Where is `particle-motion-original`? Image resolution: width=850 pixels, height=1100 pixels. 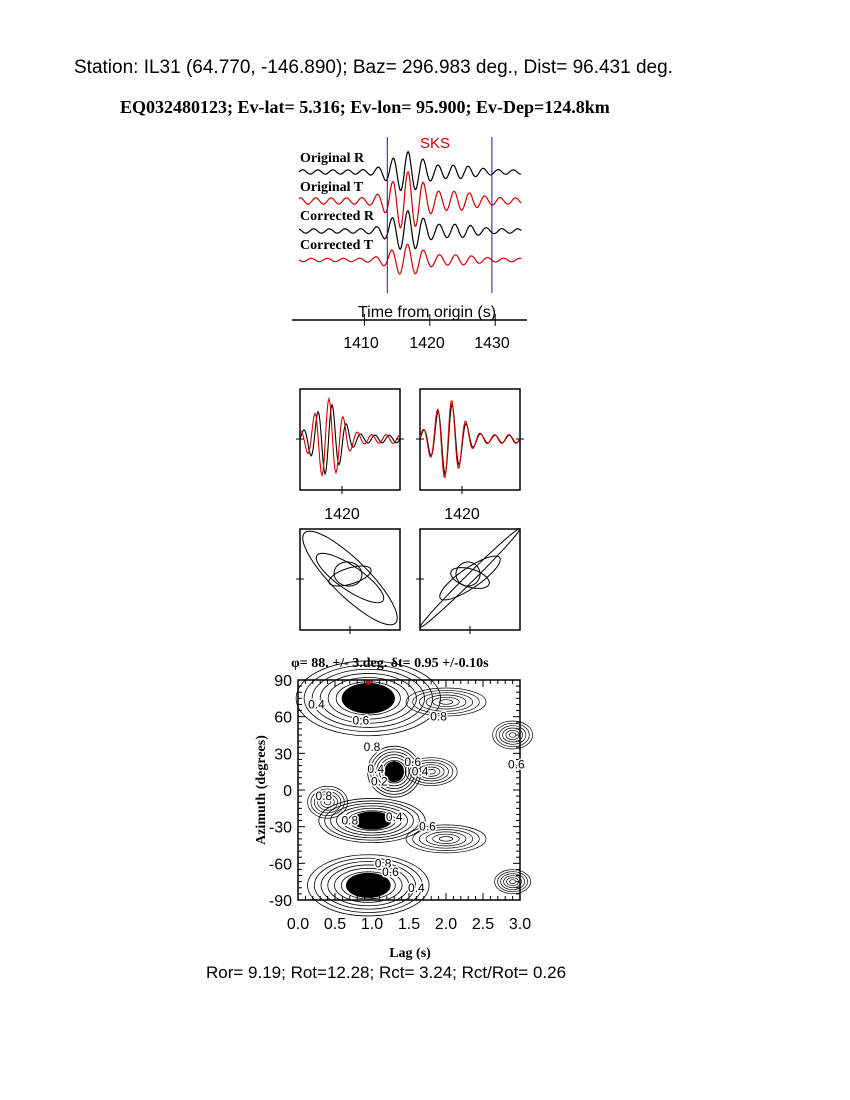
particle-motion-original is located at coordinates (347, 582).